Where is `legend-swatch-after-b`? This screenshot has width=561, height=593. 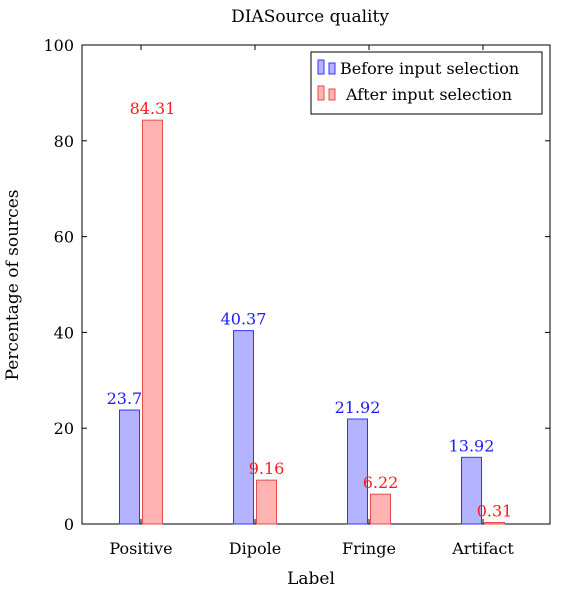 legend-swatch-after-b is located at coordinates (332, 94).